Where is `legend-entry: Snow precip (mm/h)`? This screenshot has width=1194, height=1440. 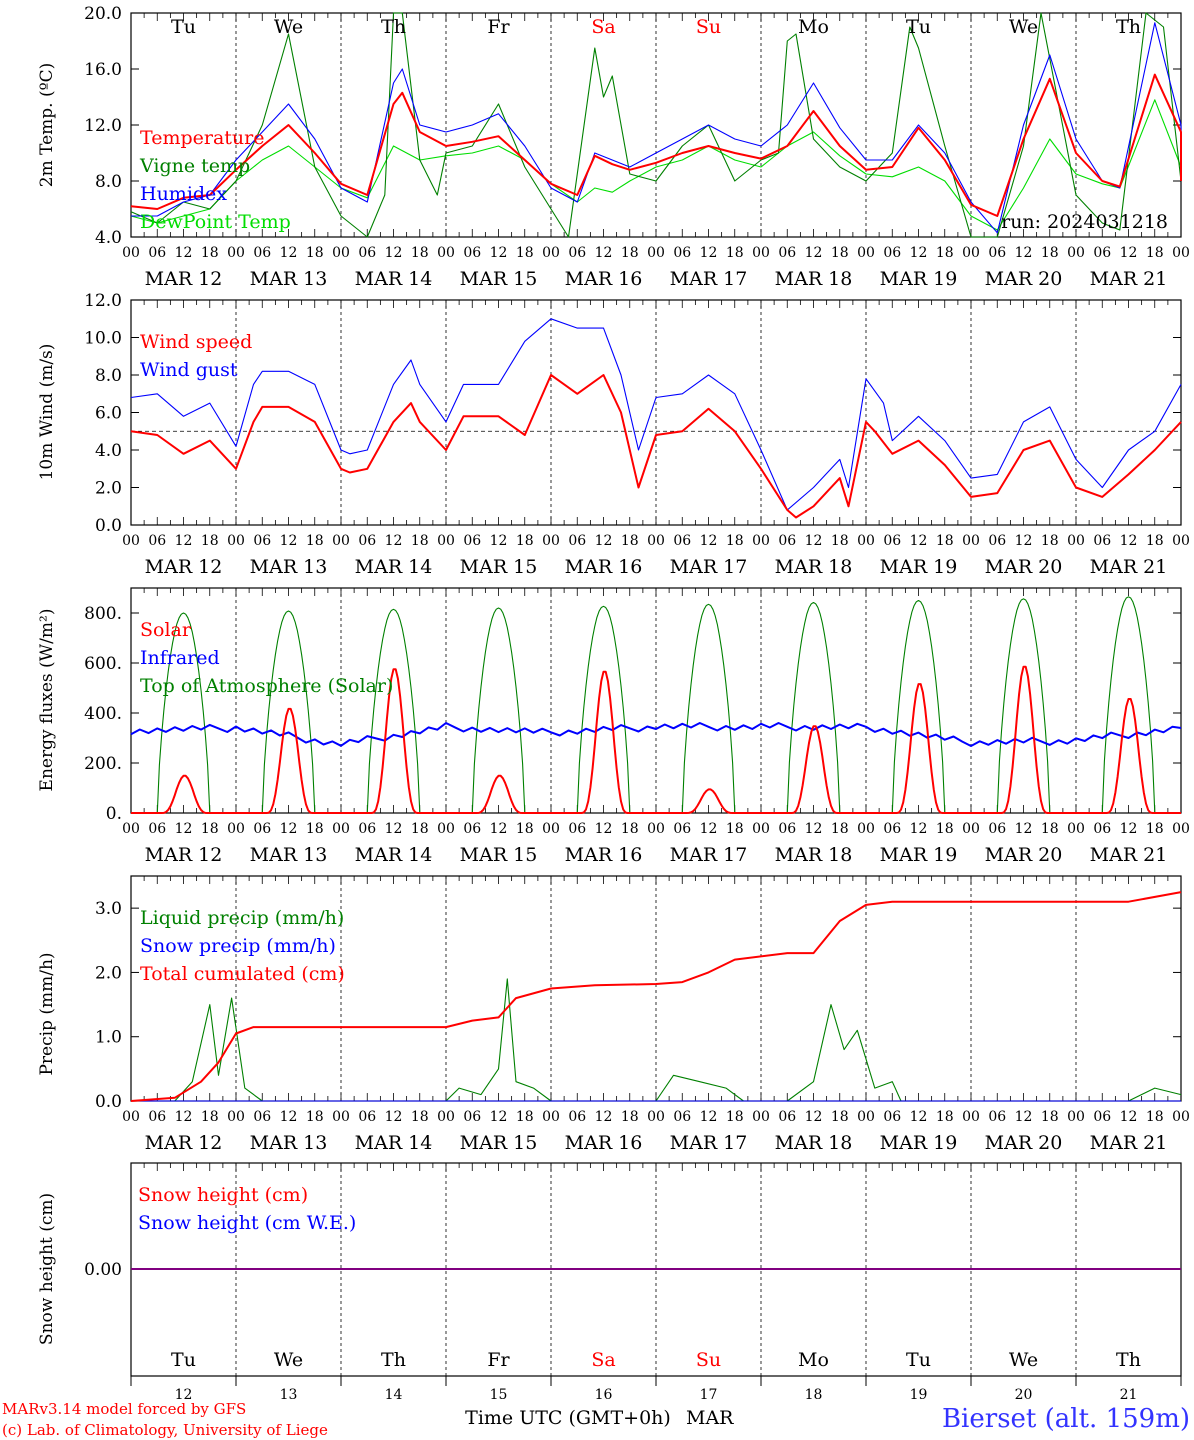 legend-entry: Snow precip (mm/h) is located at coordinates (238, 946).